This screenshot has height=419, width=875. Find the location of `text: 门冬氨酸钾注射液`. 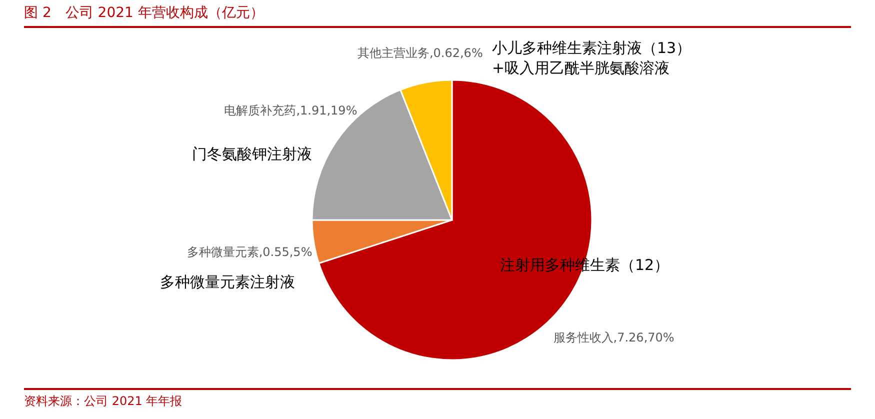

text: 门冬氨酸钾注射液 is located at coordinates (252, 154).